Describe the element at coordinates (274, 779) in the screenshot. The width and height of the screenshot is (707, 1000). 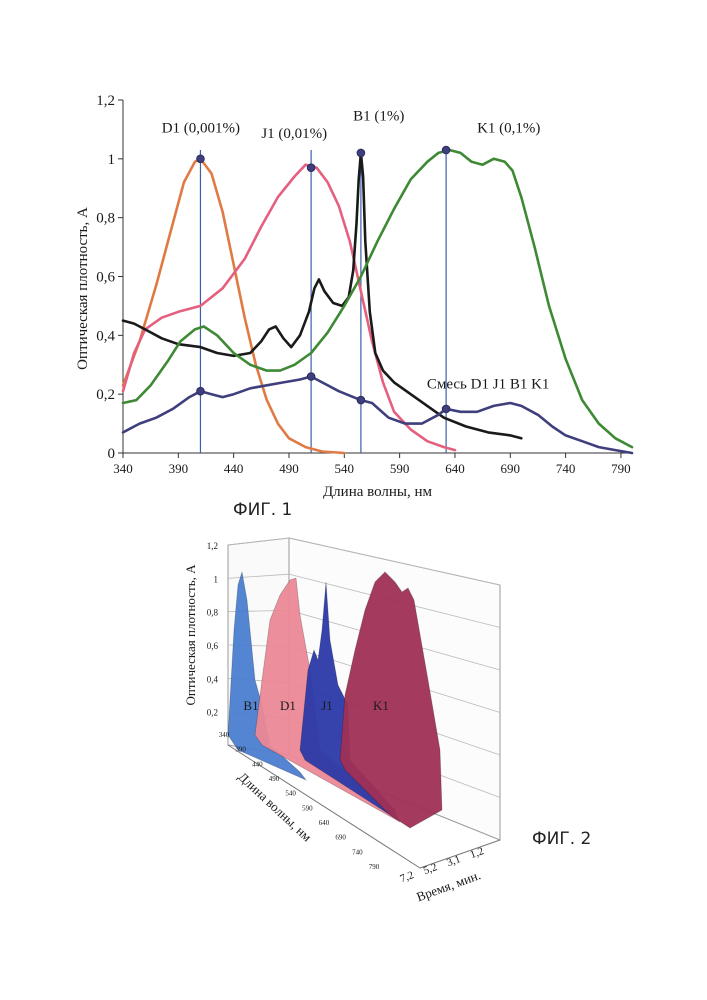
I see `fig2-x-tick-label: 490` at that location.